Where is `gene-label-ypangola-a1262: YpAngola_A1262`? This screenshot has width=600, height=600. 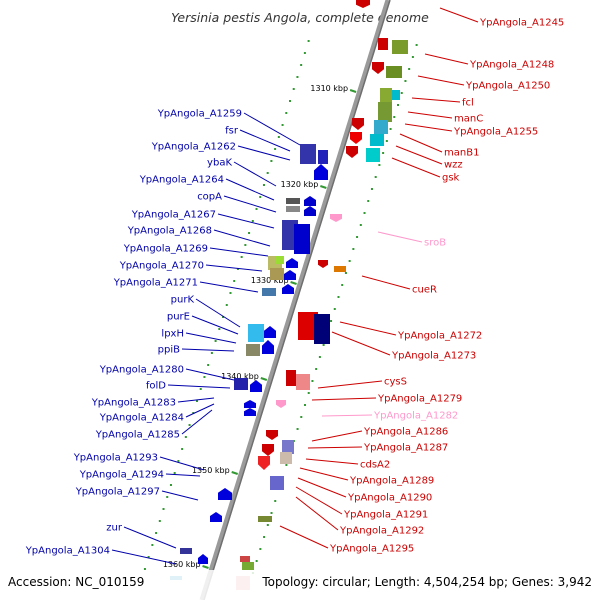
gene-label-ypangola-a1262: YpAngola_A1262 is located at coordinates (193, 147).